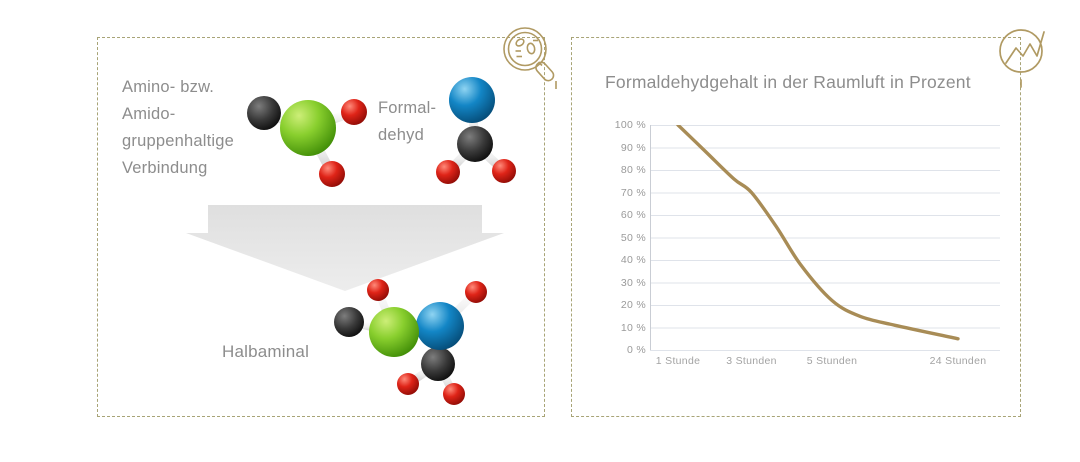  I want to click on magnifier-molecules-icon, so click(532, 57).